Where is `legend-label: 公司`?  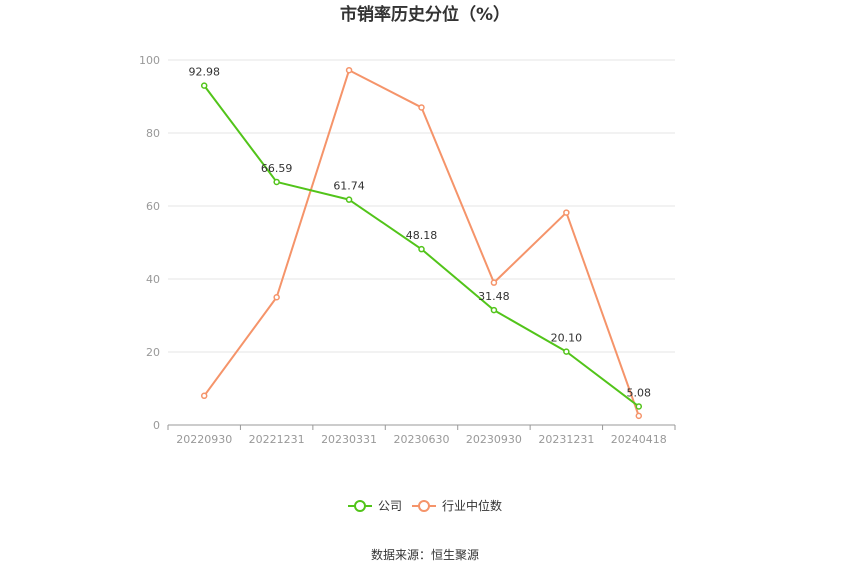
legend-label: 公司 is located at coordinates (390, 506).